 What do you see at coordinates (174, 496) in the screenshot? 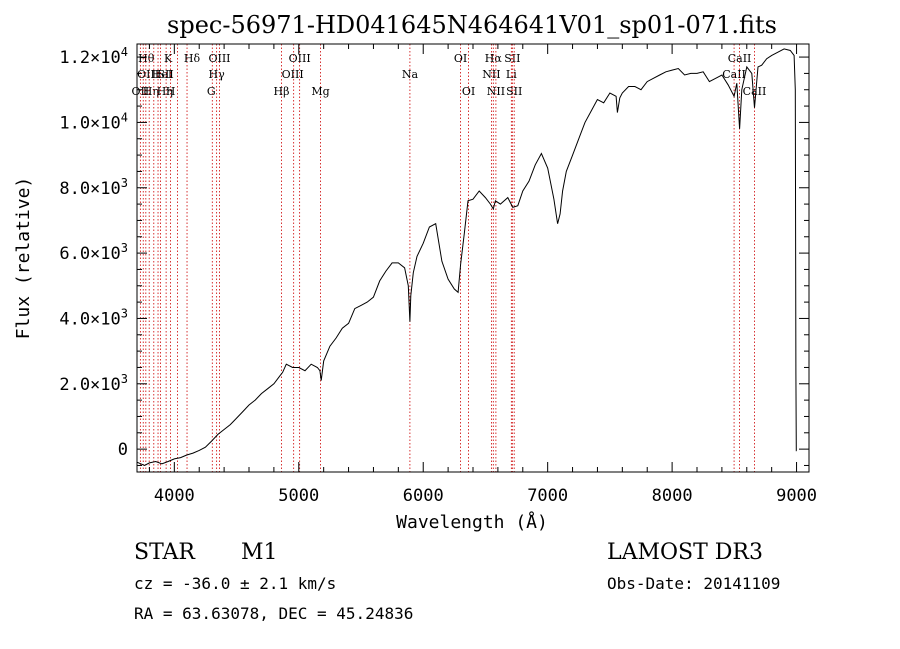
I see `x-tick-label: 4000` at bounding box center [174, 496].